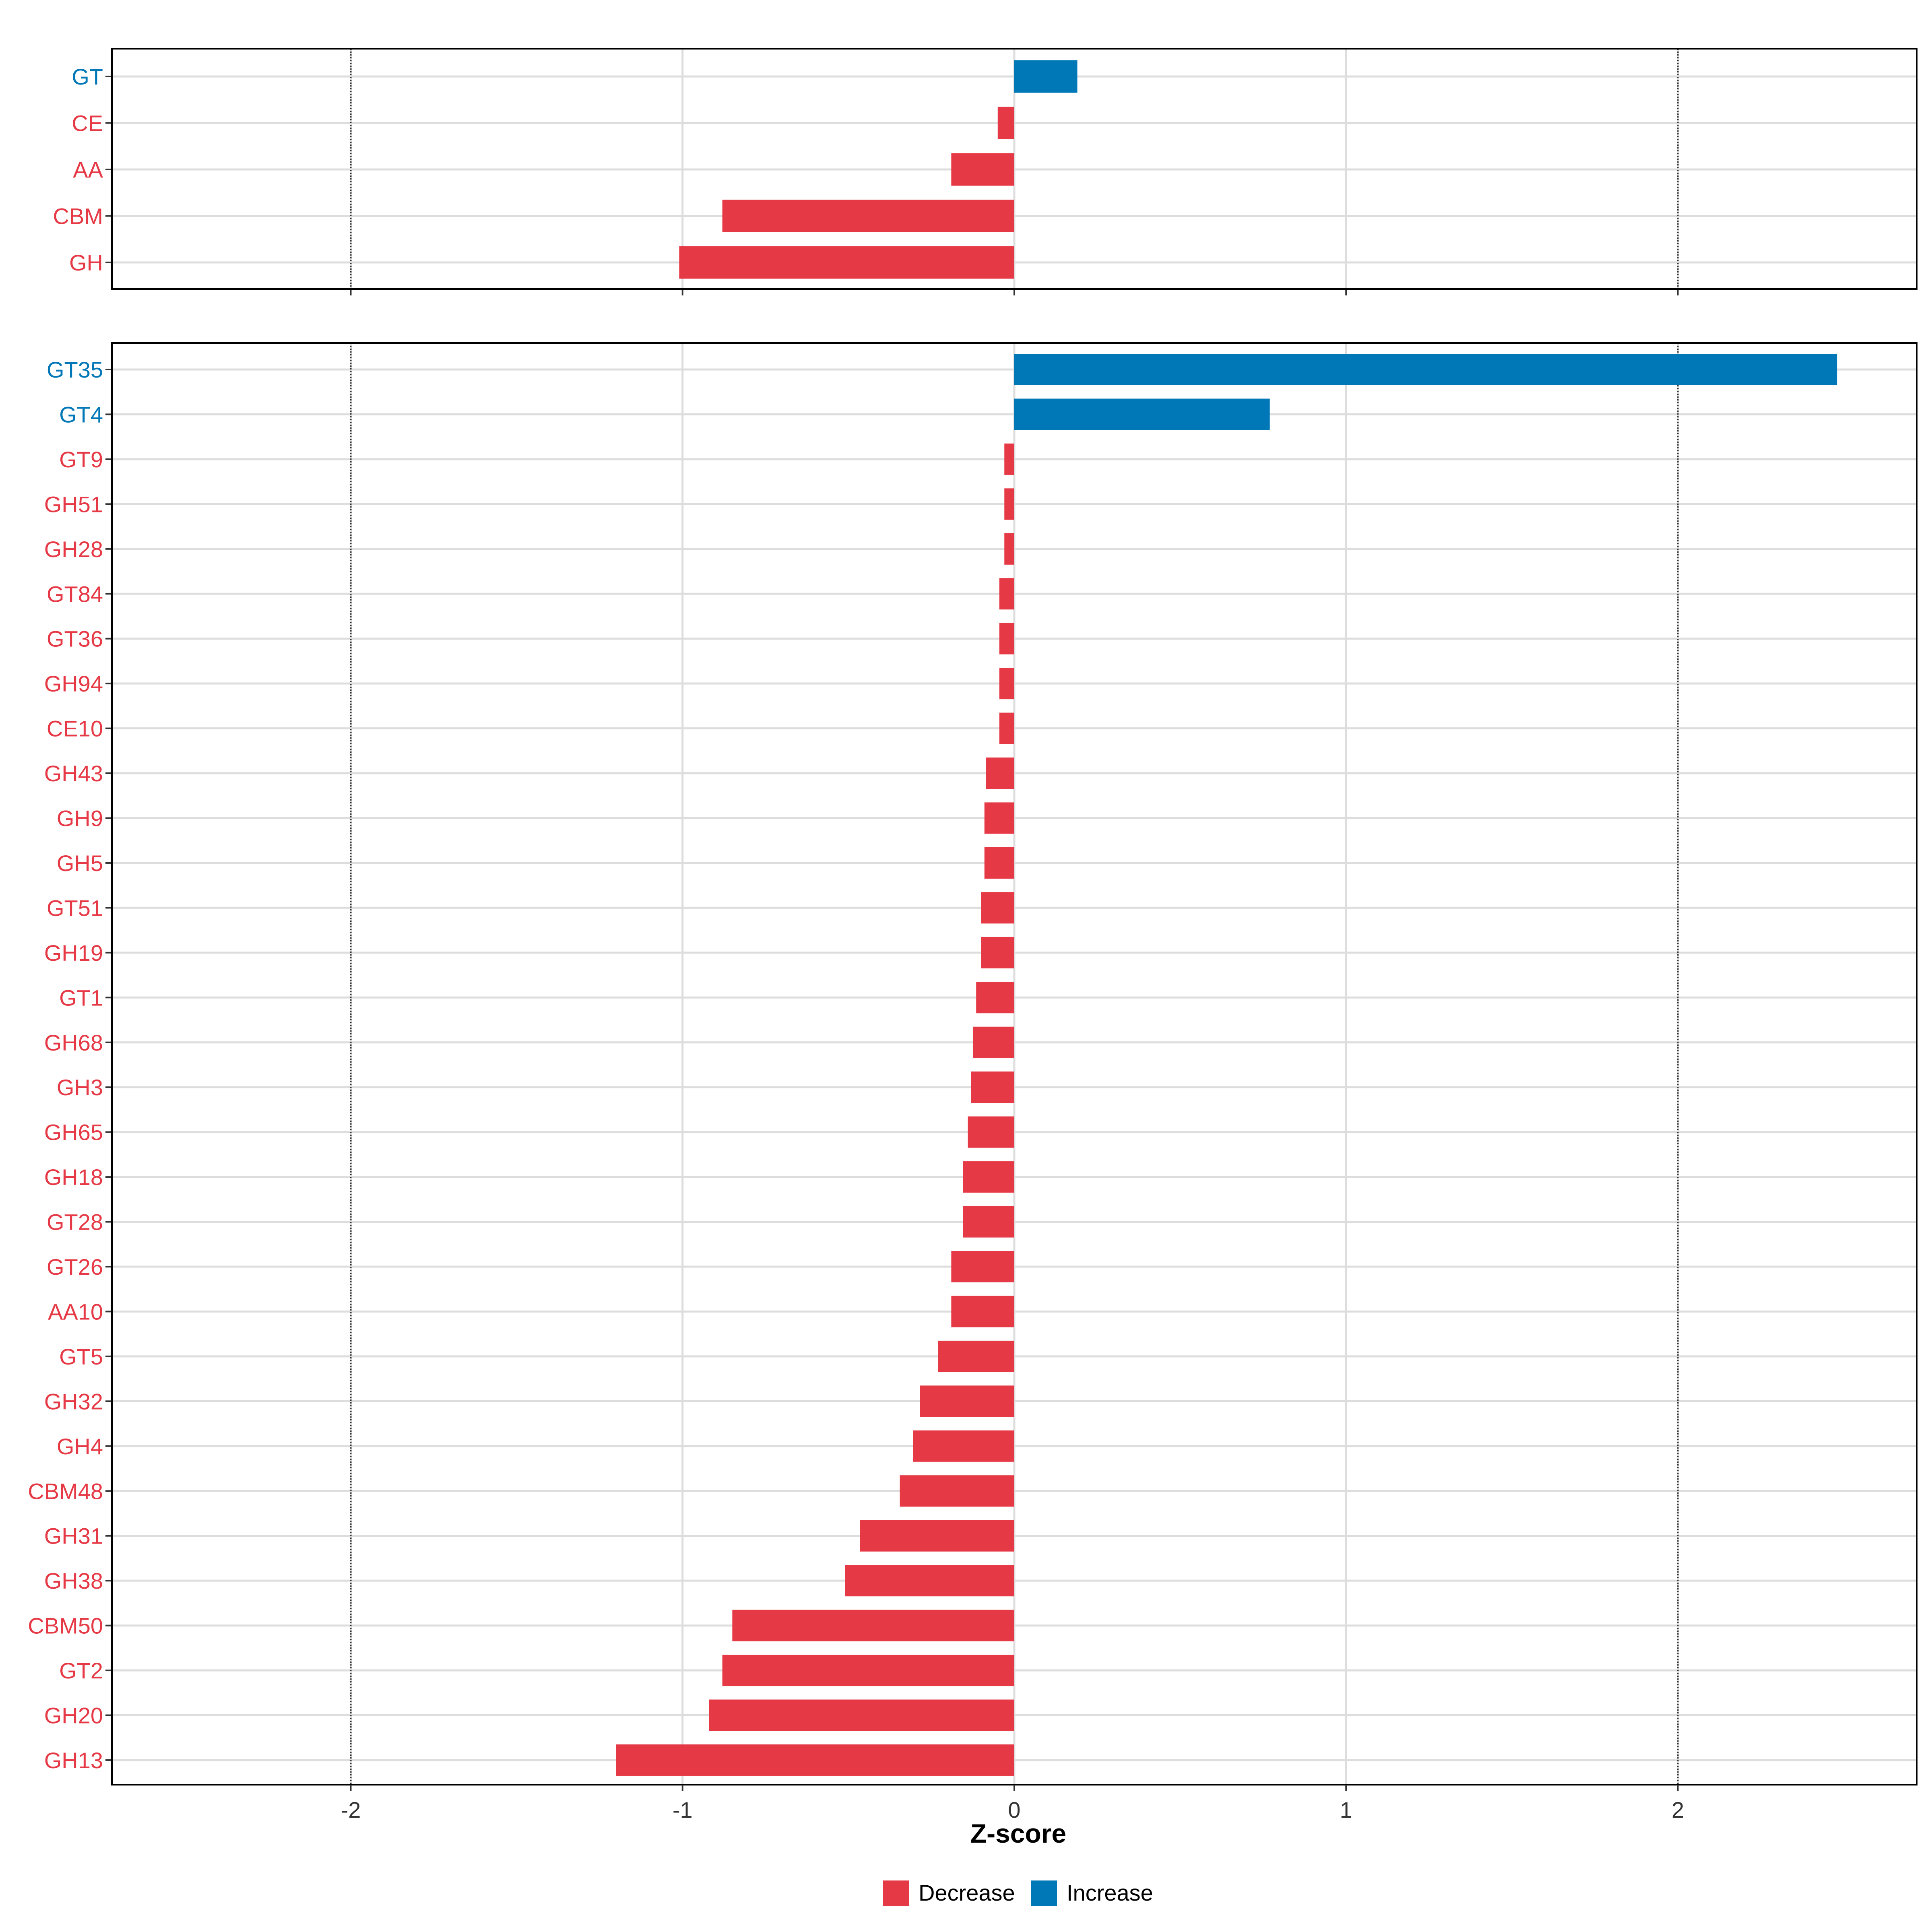 The image size is (1932, 1932). Describe the element at coordinates (982, 1311) in the screenshot. I see `bar-aa10` at that location.